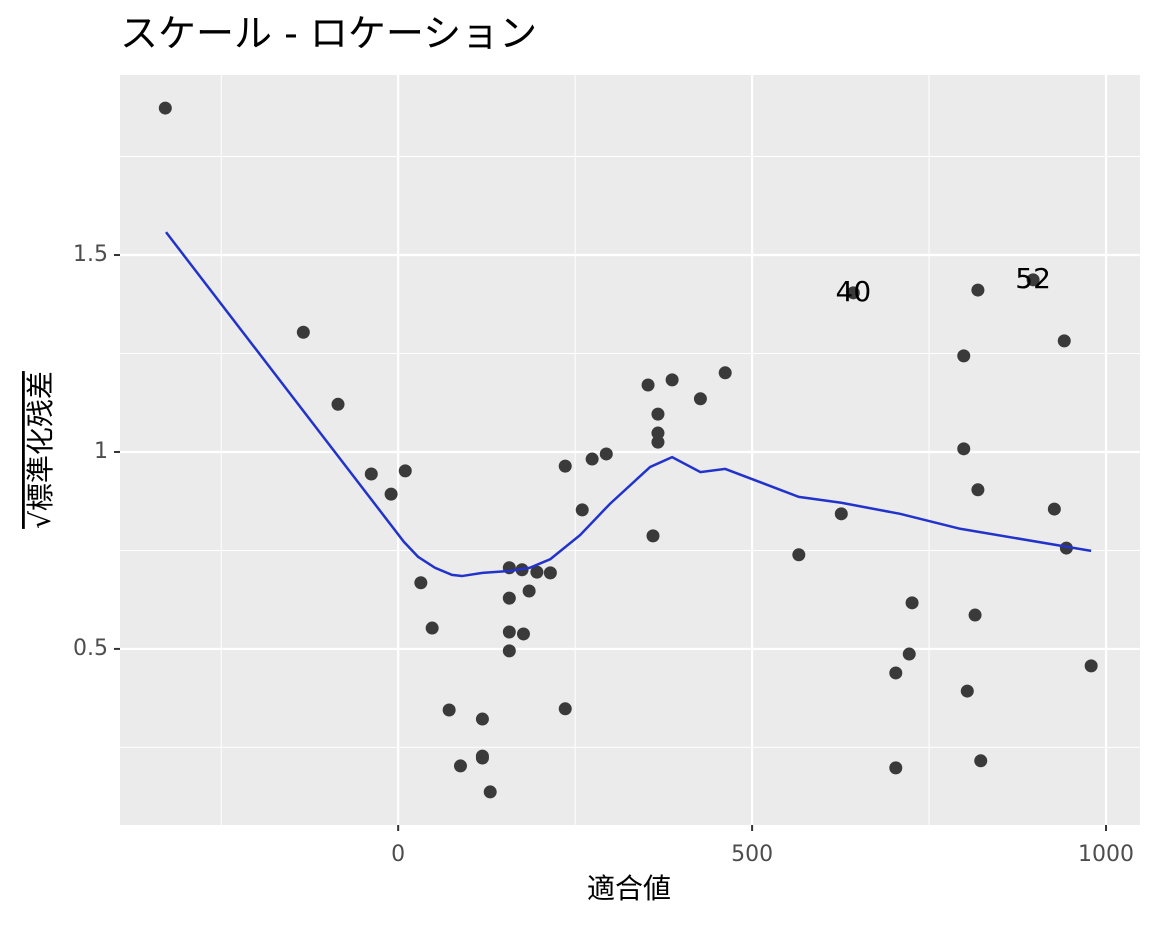 This screenshot has height=928, width=1152. Describe the element at coordinates (90, 254) in the screenshot. I see `y-tick-label: 1.5` at that location.